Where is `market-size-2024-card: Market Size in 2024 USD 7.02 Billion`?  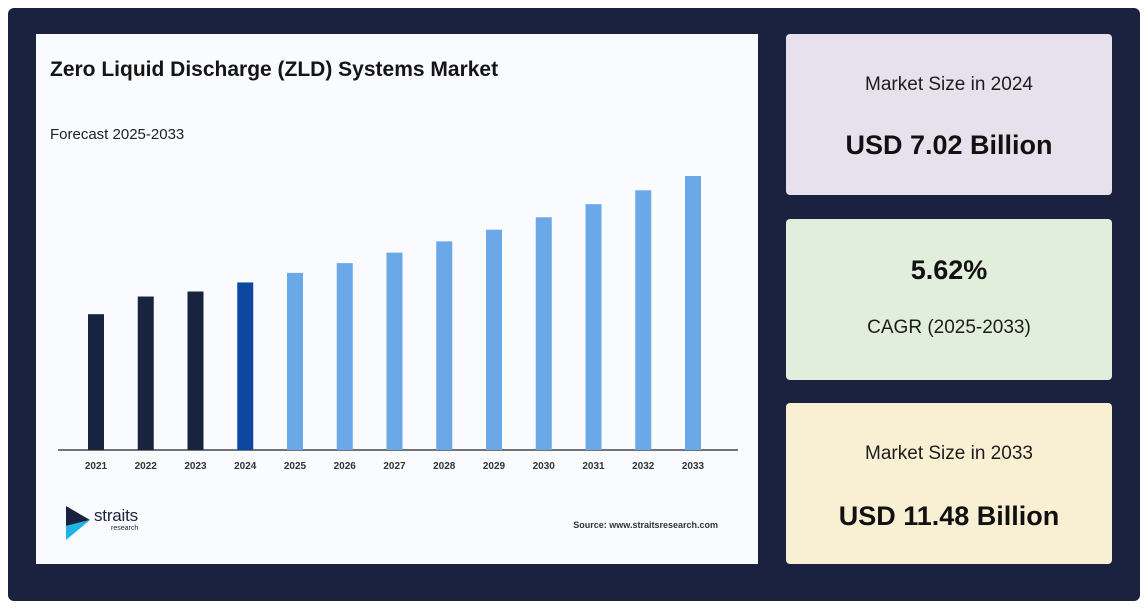
market-size-2024-card: Market Size in 2024 USD 7.02 Billion is located at coordinates (949, 114).